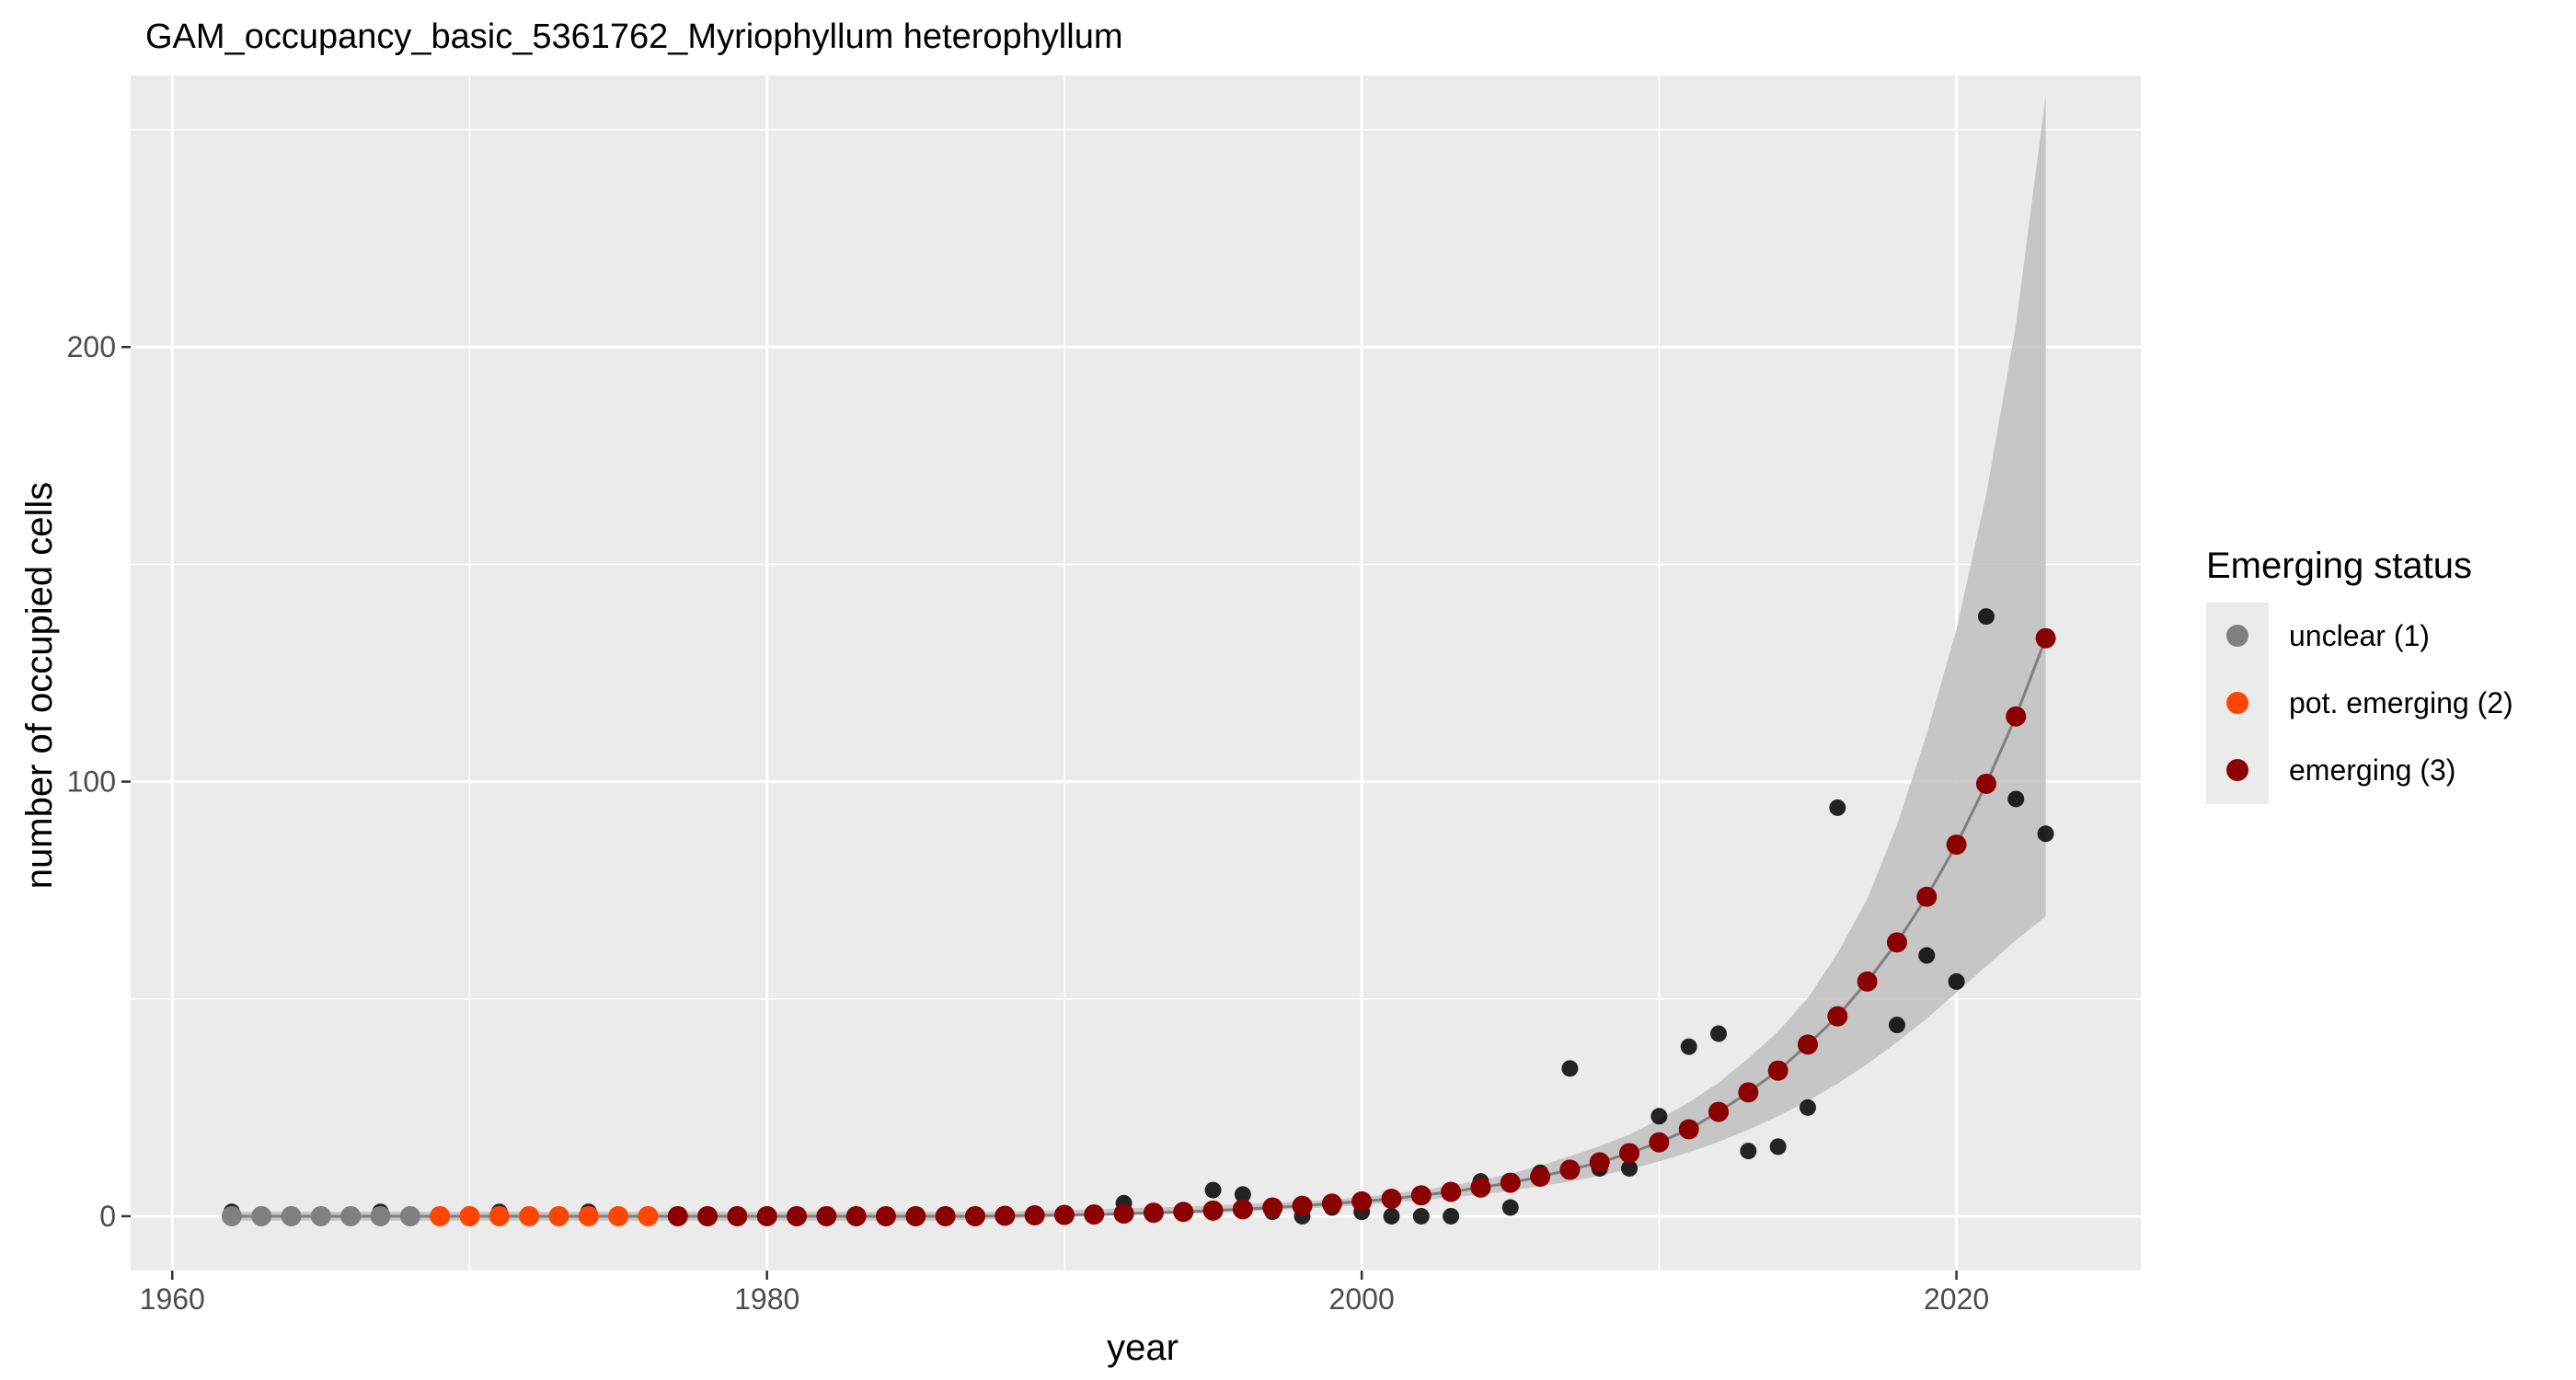  I want to click on legend-key-emerging, so click(2237, 770).